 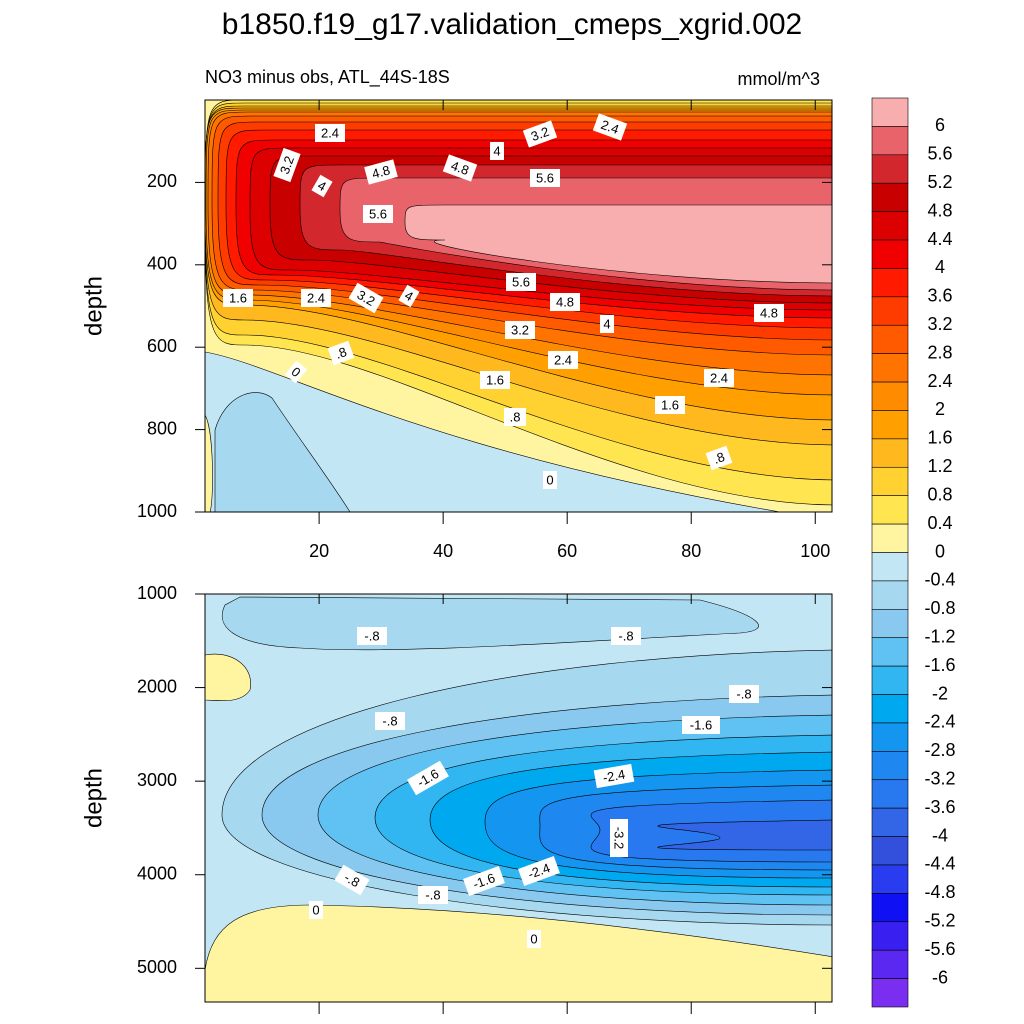 What do you see at coordinates (162, 346) in the screenshot?
I see `y-tick-label: 600` at bounding box center [162, 346].